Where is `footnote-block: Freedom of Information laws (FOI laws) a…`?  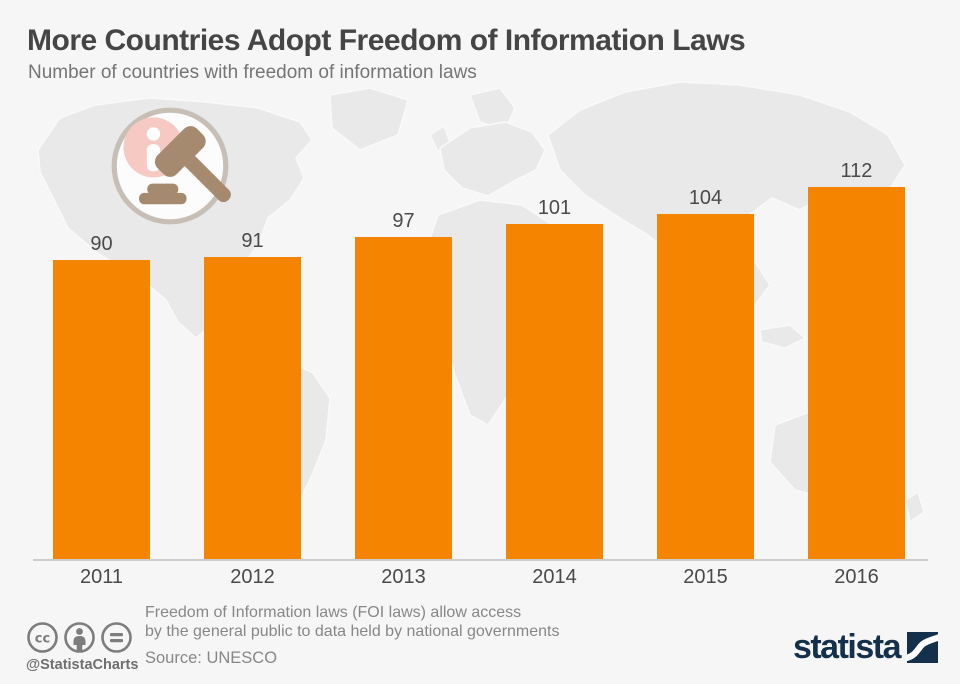 footnote-block: Freedom of Information laws (FOI laws) a… is located at coordinates (352, 635).